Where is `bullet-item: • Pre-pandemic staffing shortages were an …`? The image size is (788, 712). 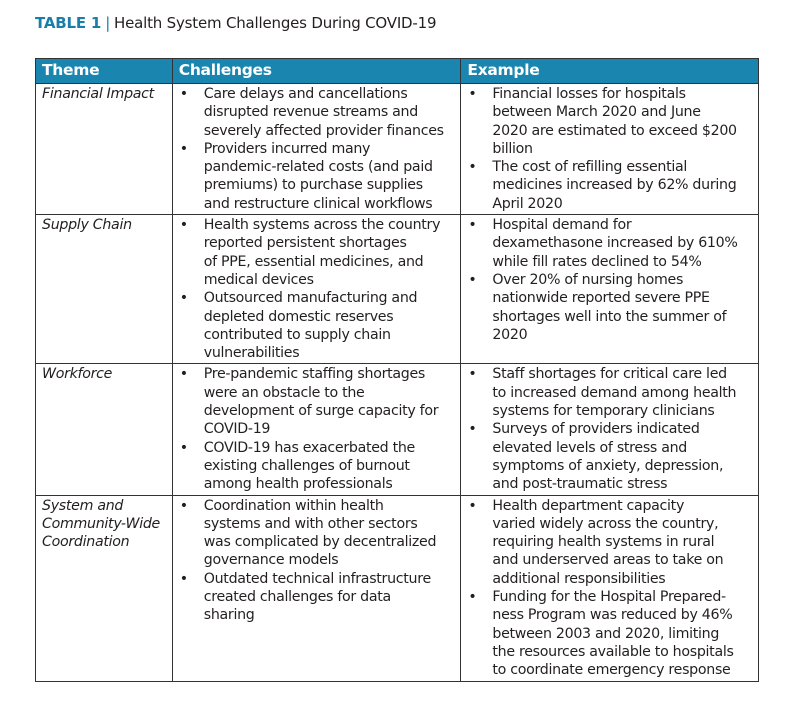 bullet-item: • Pre-pandemic staffing shortages were an … is located at coordinates (317, 401).